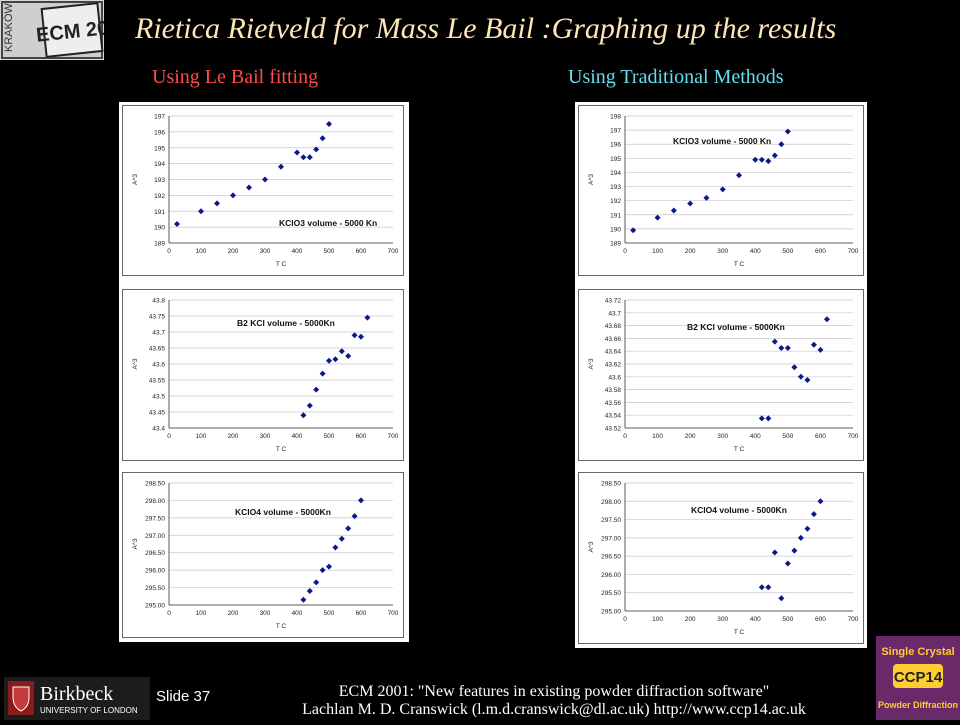 The image size is (960, 725). What do you see at coordinates (594, 77) in the screenshot?
I see `subtitle-traditional-prefix: Using` at bounding box center [594, 77].